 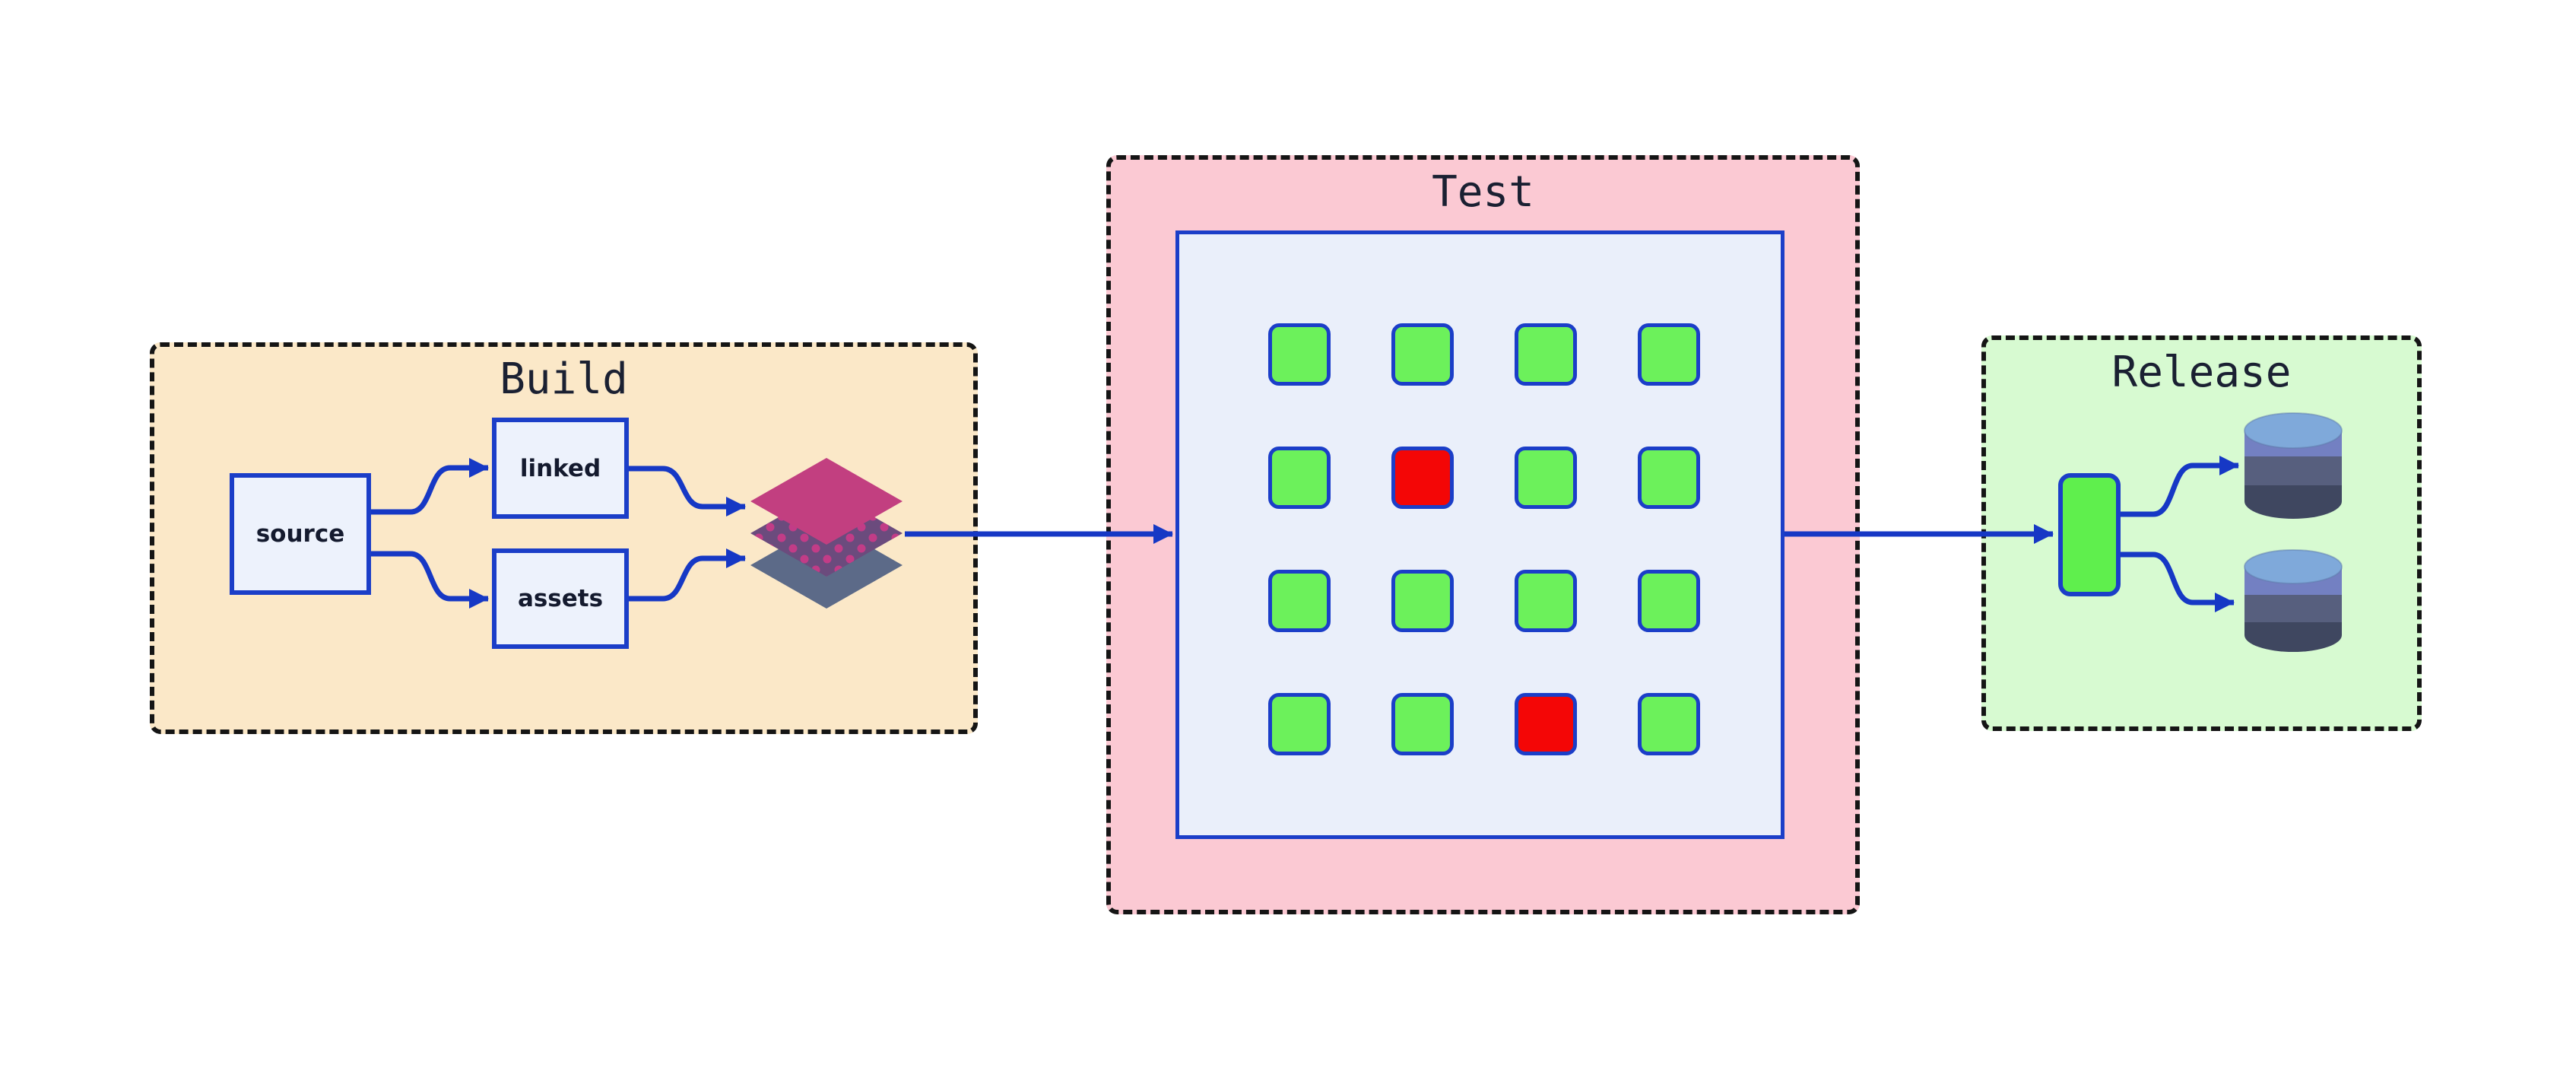 I want to click on node-source-label: source, so click(x=300, y=534).